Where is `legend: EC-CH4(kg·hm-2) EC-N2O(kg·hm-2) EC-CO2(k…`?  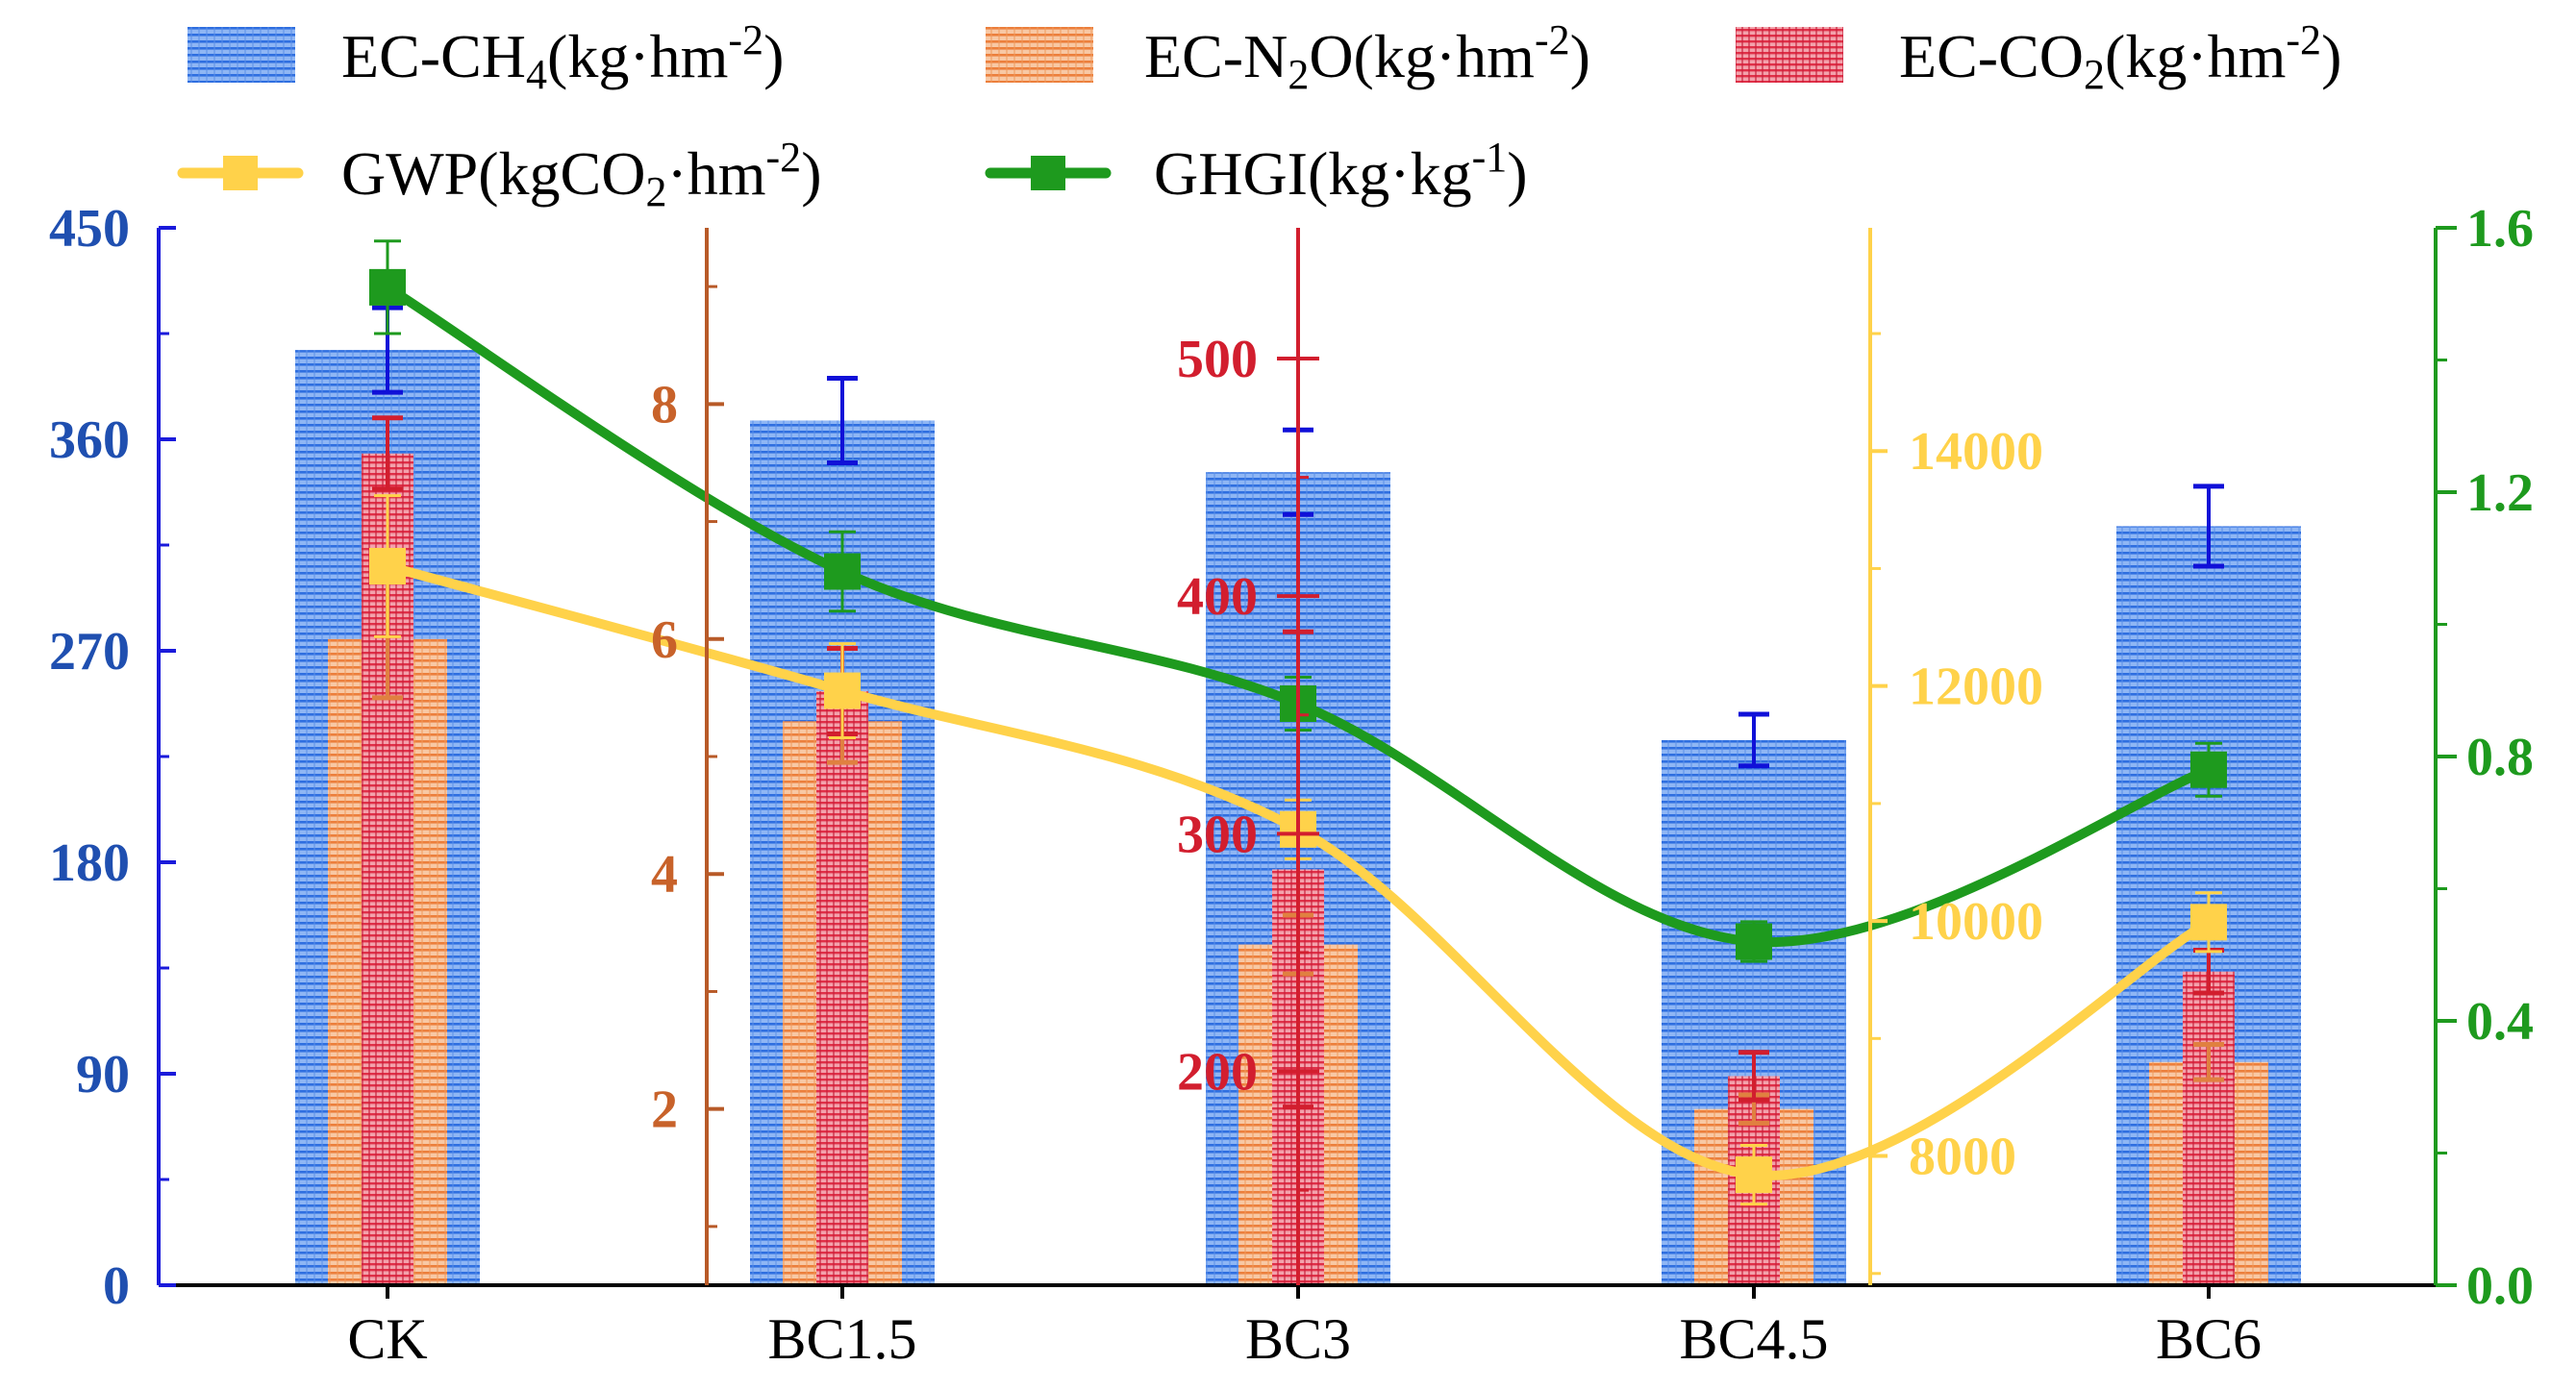
legend: EC-CH4(kg·hm-2) EC-N2O(kg·hm-2) EC-CO2(k… is located at coordinates (1259, 115).